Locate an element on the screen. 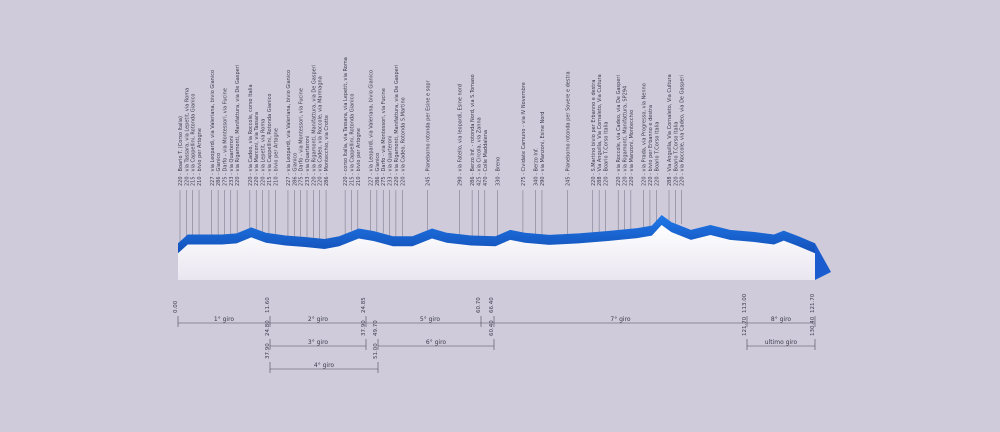  waypoint-label: 340 - Berzo Inf. is located at coordinates (537, 167).